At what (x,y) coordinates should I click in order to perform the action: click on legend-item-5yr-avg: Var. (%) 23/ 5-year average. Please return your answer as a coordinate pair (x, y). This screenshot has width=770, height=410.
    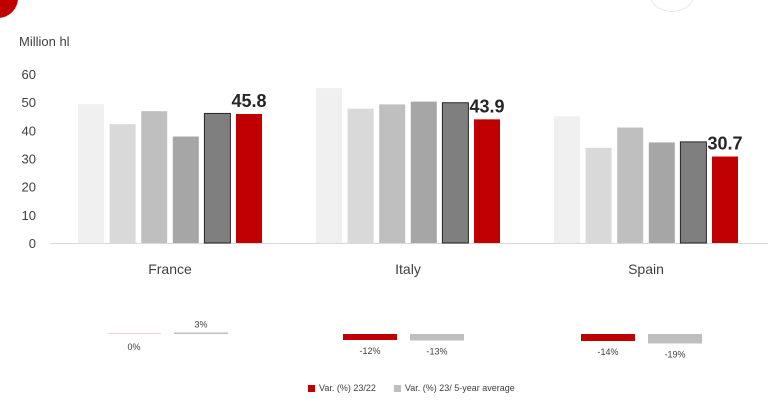
    Looking at the image, I should click on (454, 388).